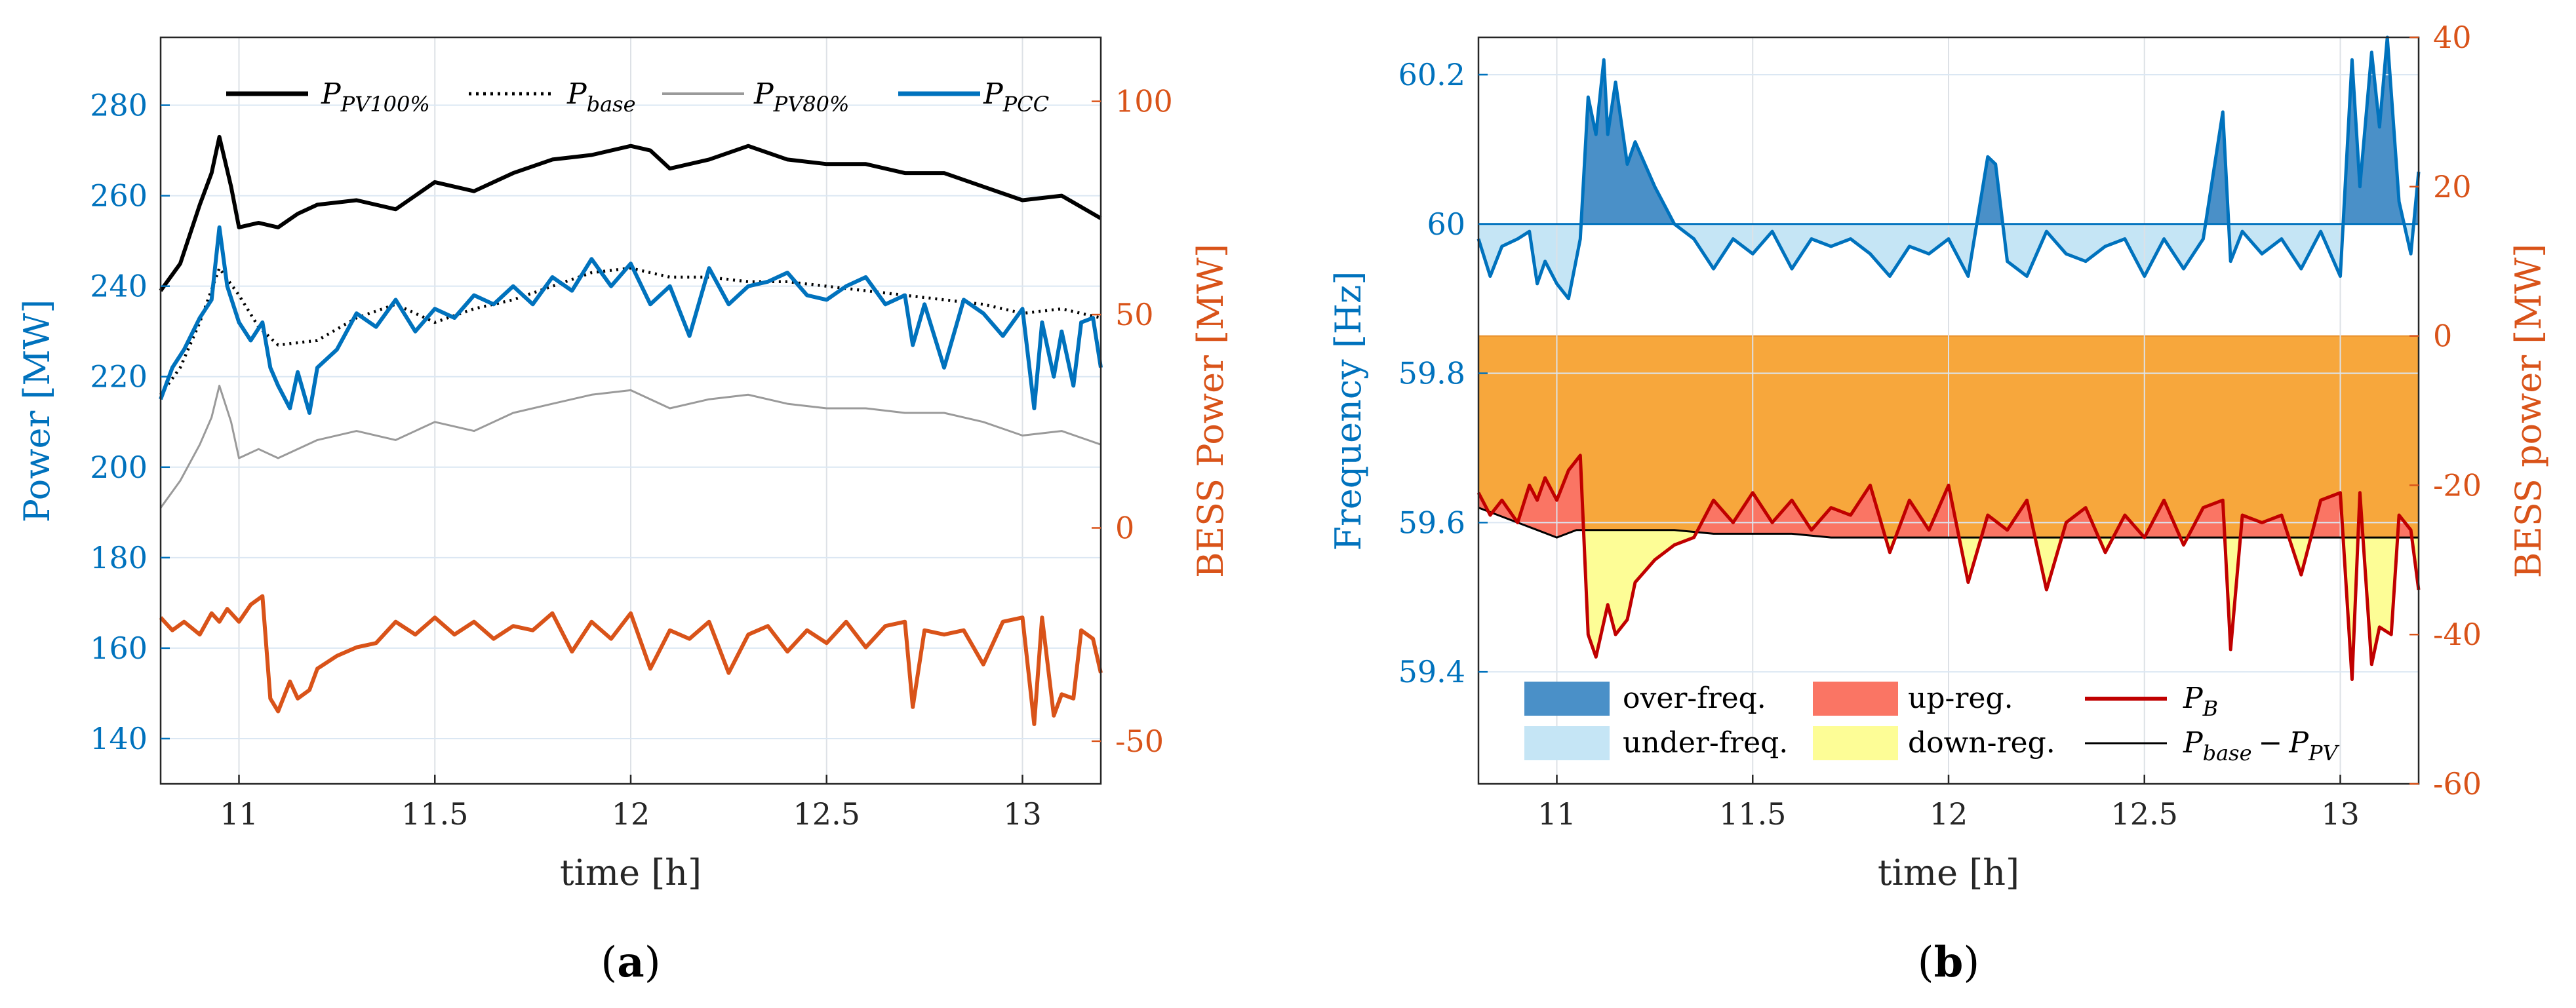 This screenshot has width=2576, height=1008. What do you see at coordinates (630, 447) in the screenshot?
I see `series-p-pv80-` at bounding box center [630, 447].